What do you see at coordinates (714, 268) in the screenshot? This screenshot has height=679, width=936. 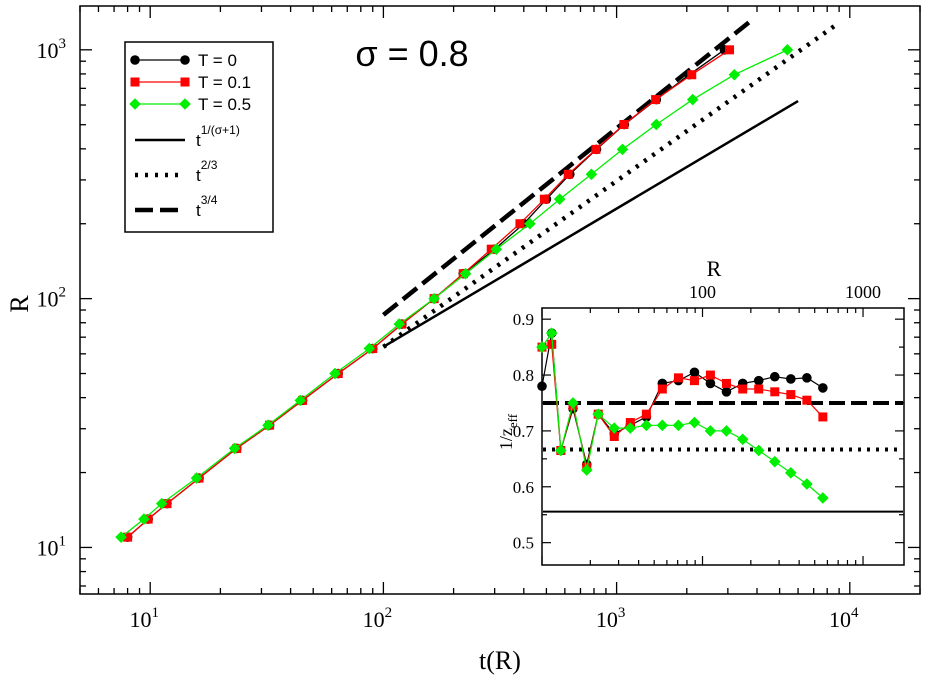 I see `inset-x-axis-title: R` at bounding box center [714, 268].